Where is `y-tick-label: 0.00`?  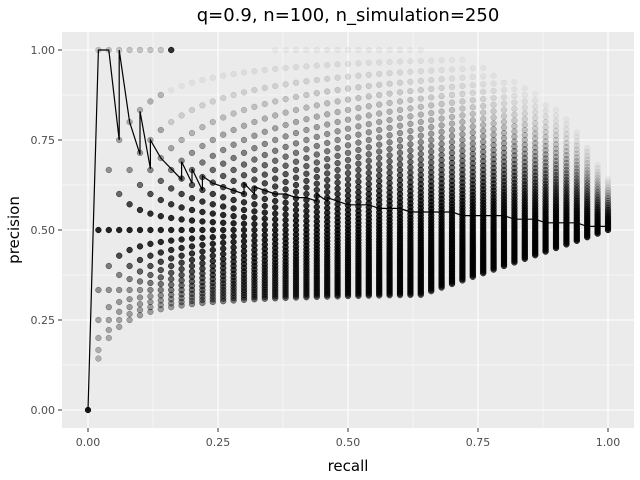
y-tick-label: 0.00 is located at coordinates (43, 410).